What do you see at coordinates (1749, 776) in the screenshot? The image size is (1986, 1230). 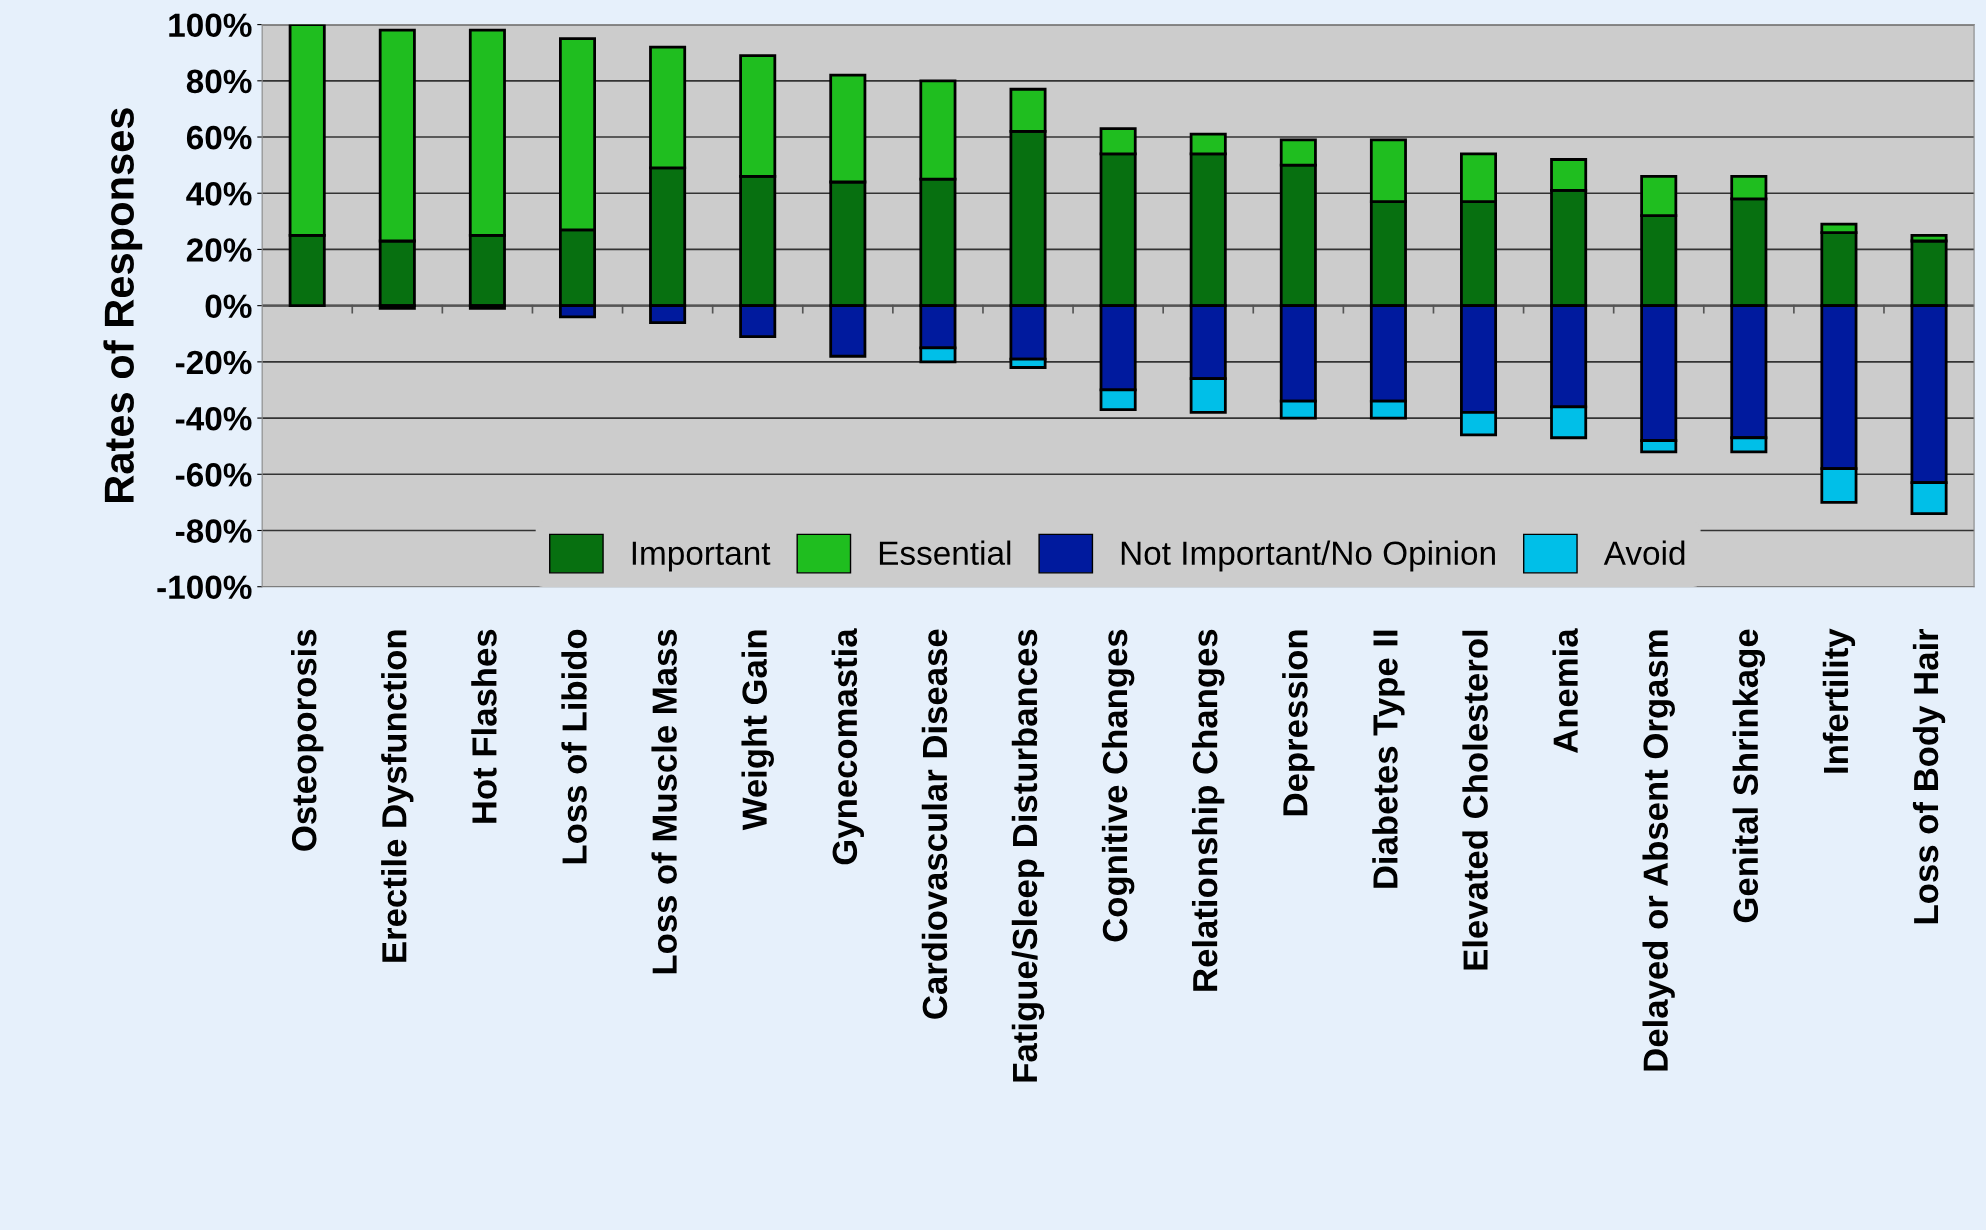 I see `x-tick-label: Genital Shrinkage` at bounding box center [1749, 776].